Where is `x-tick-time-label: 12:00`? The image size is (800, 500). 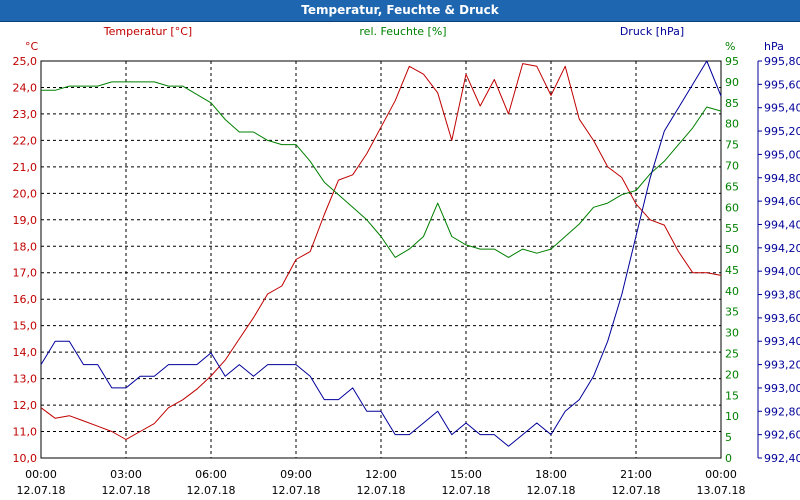 x-tick-time-label: 12:00 is located at coordinates (381, 474).